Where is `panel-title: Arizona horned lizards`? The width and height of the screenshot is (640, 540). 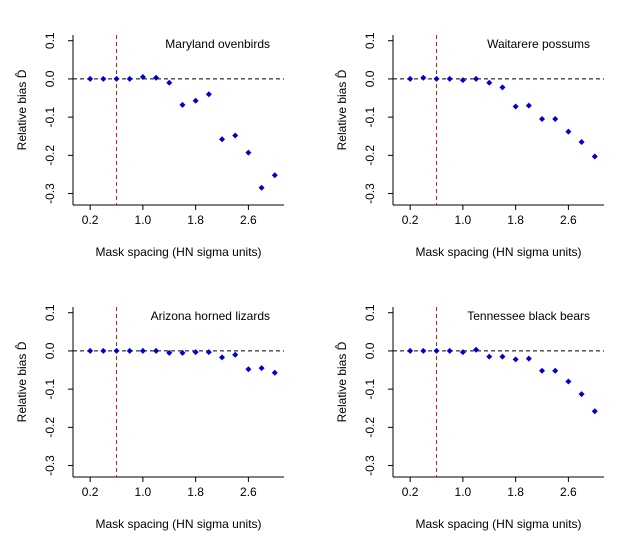
panel-title: Arizona horned lizards is located at coordinates (210, 316).